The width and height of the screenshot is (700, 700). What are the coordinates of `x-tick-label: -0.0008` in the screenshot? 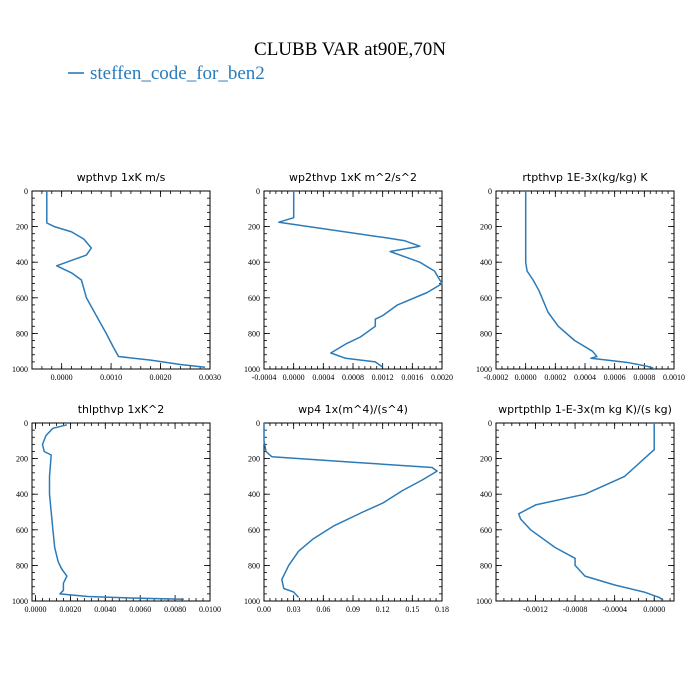 It's located at (575, 609).